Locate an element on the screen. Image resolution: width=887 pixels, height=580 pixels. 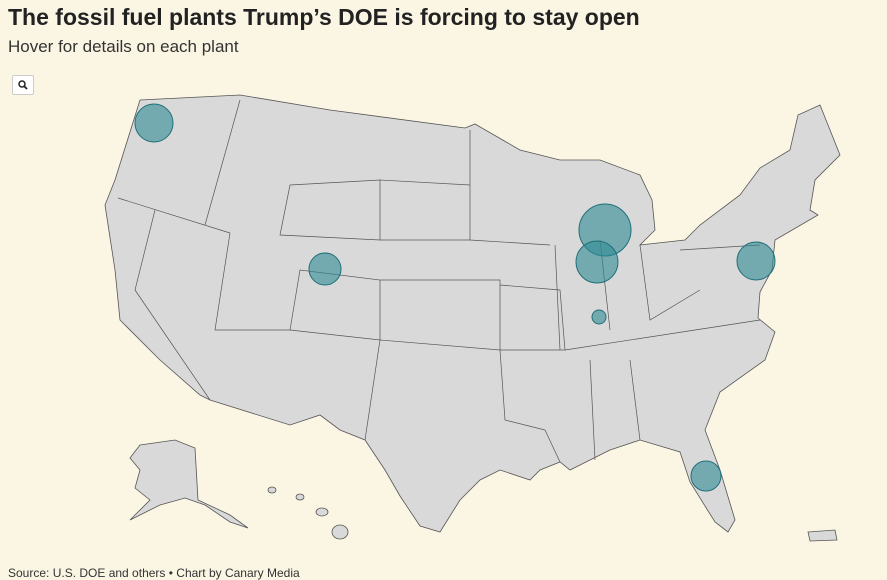
puerto-rico is located at coordinates (822, 535).